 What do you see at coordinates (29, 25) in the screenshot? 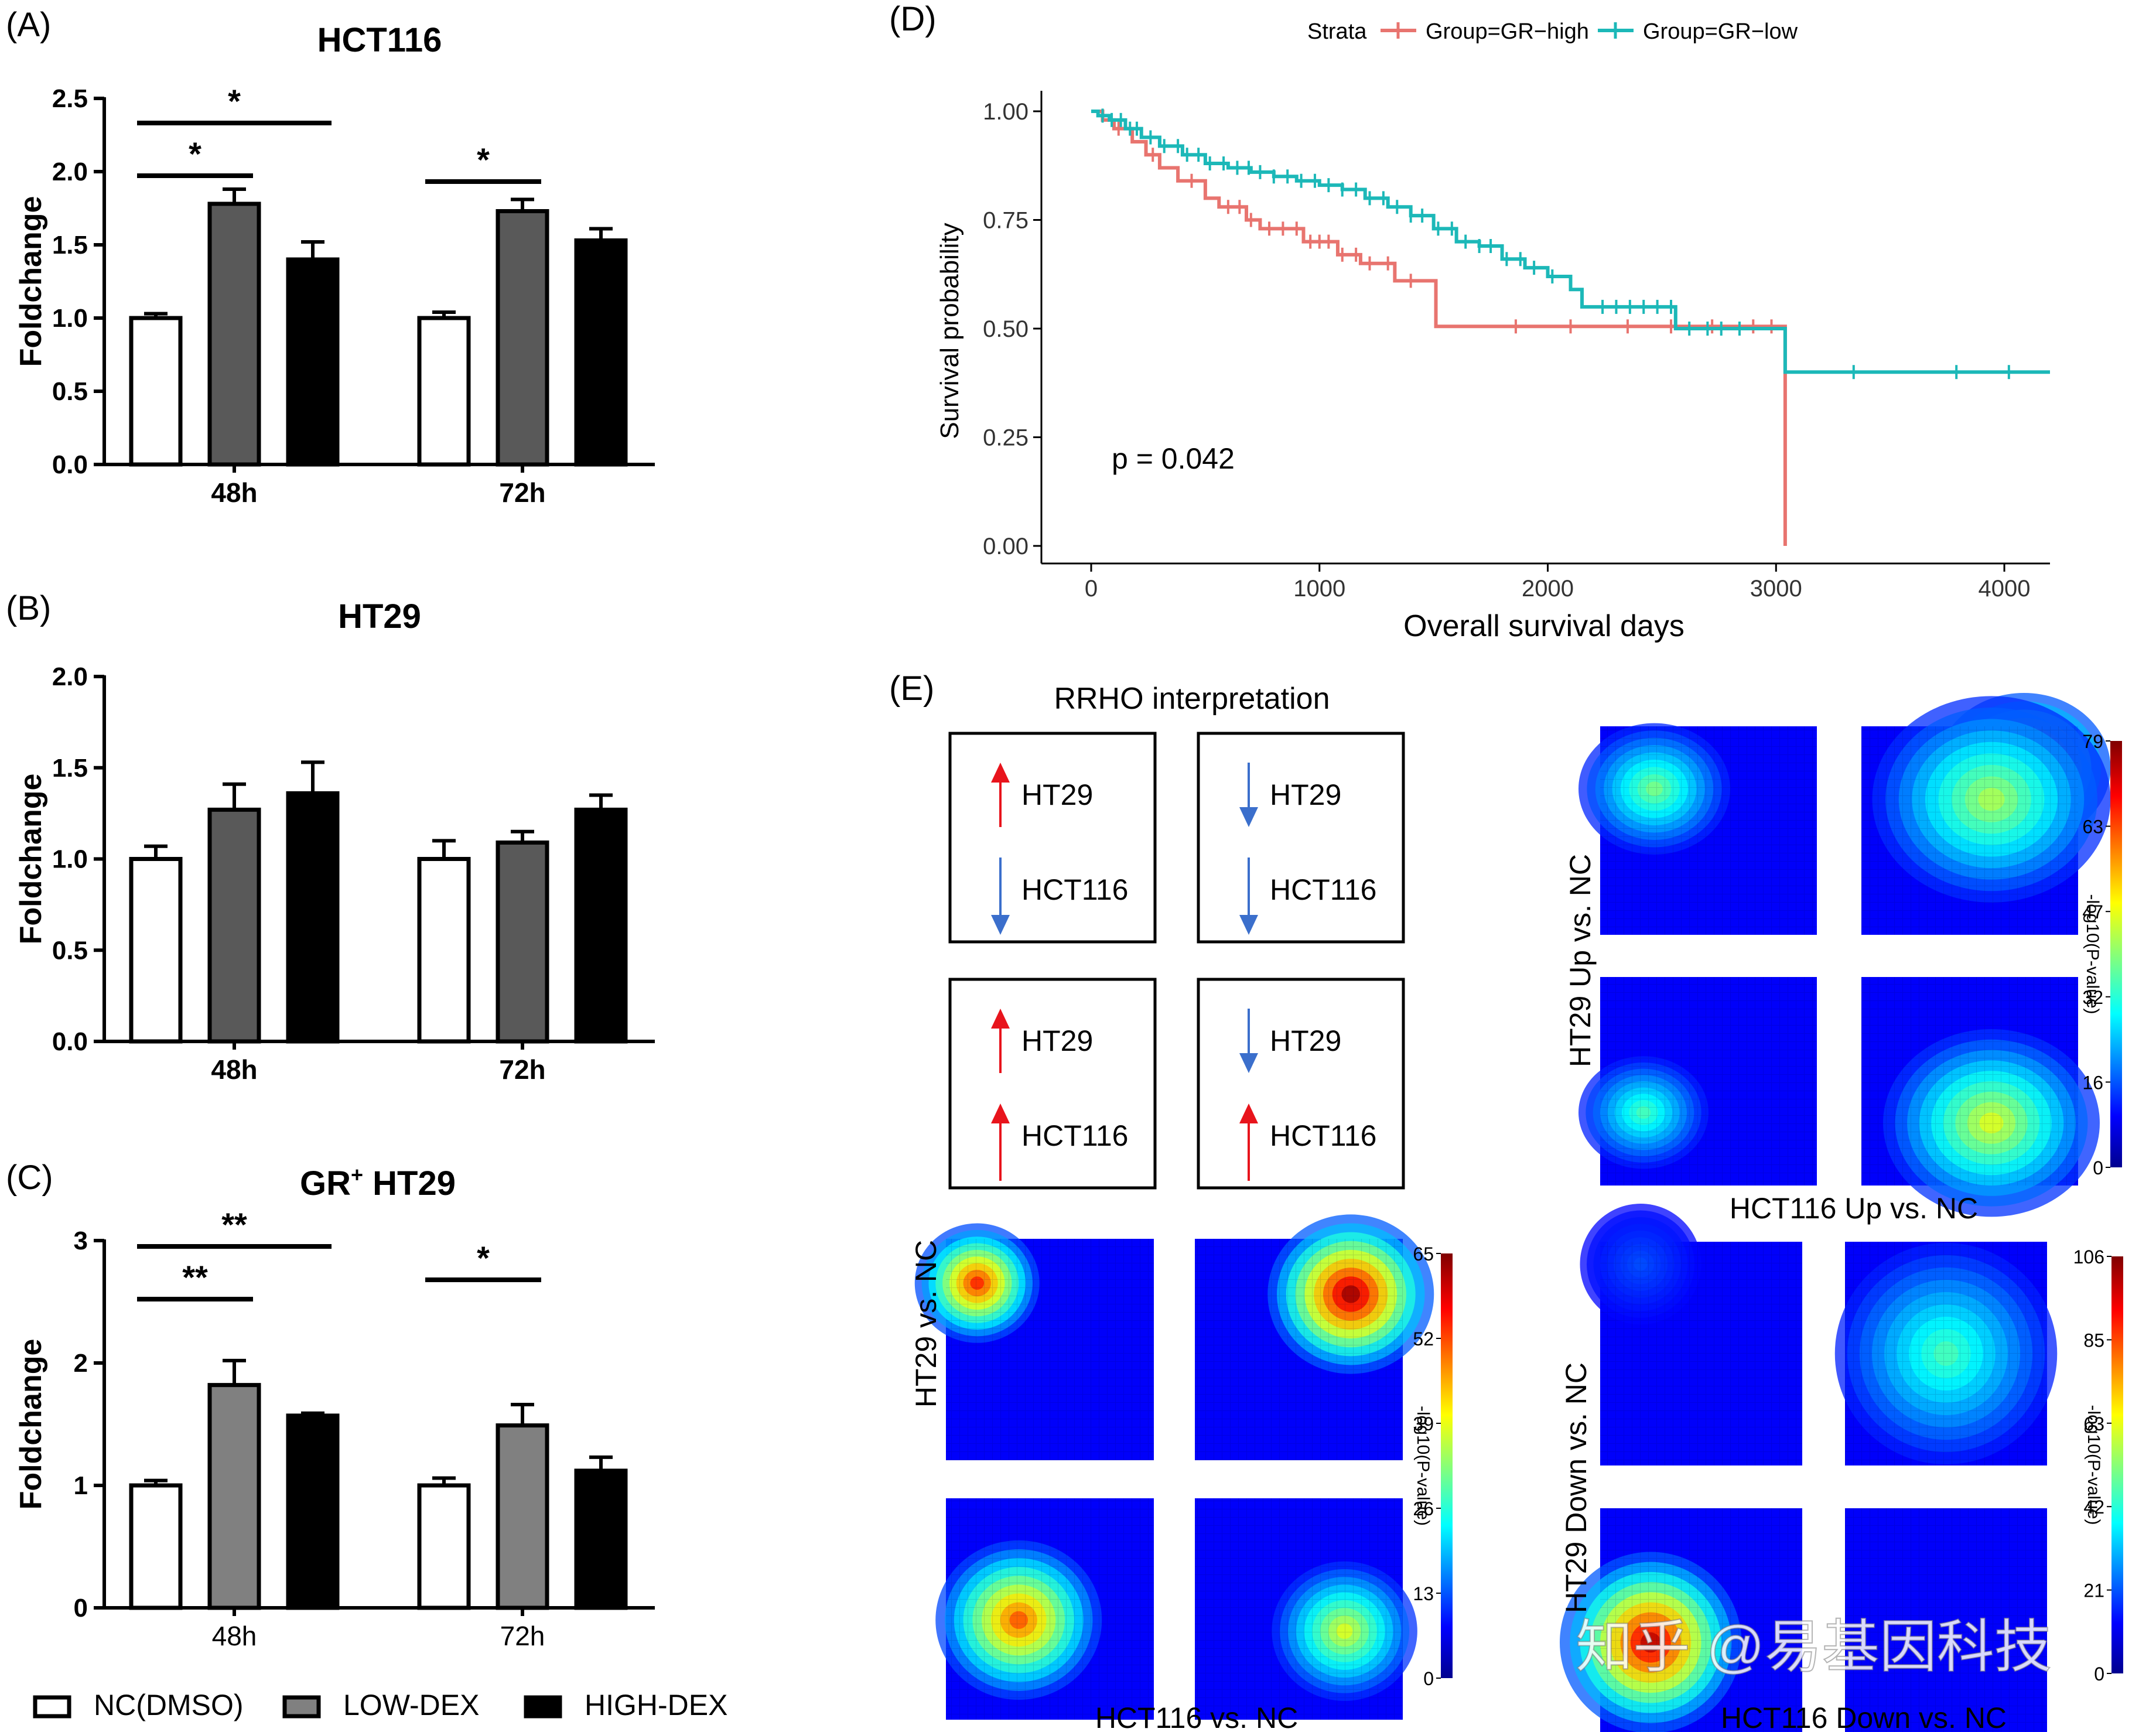
I see `panel-a-tag: (A)` at bounding box center [29, 25].